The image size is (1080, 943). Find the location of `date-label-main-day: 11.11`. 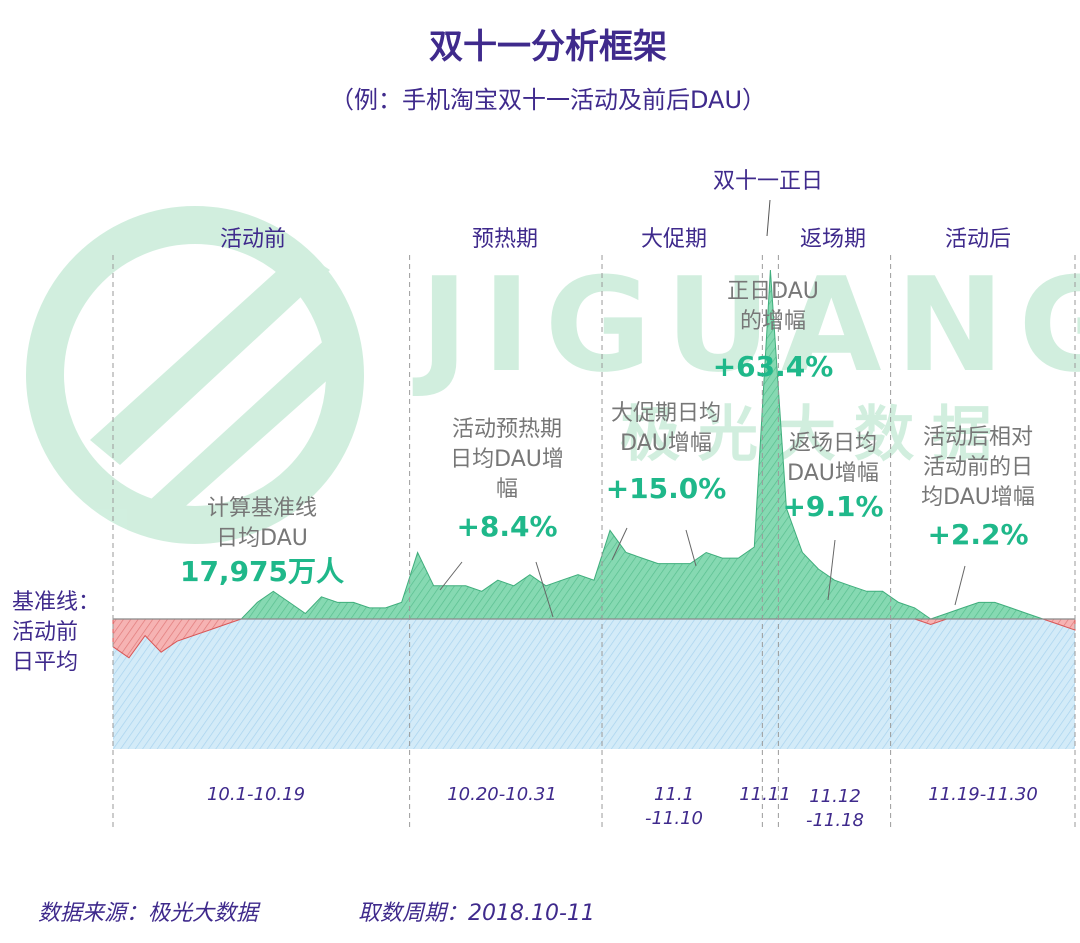

date-label-main-day: 11.11 is located at coordinates (765, 794).